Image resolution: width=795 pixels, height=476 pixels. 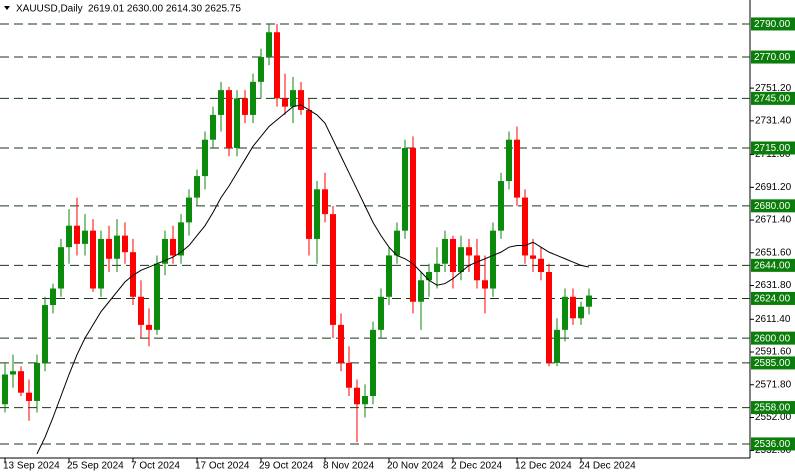 What do you see at coordinates (7, 8) in the screenshot?
I see `menu-arrow` at bounding box center [7, 8].